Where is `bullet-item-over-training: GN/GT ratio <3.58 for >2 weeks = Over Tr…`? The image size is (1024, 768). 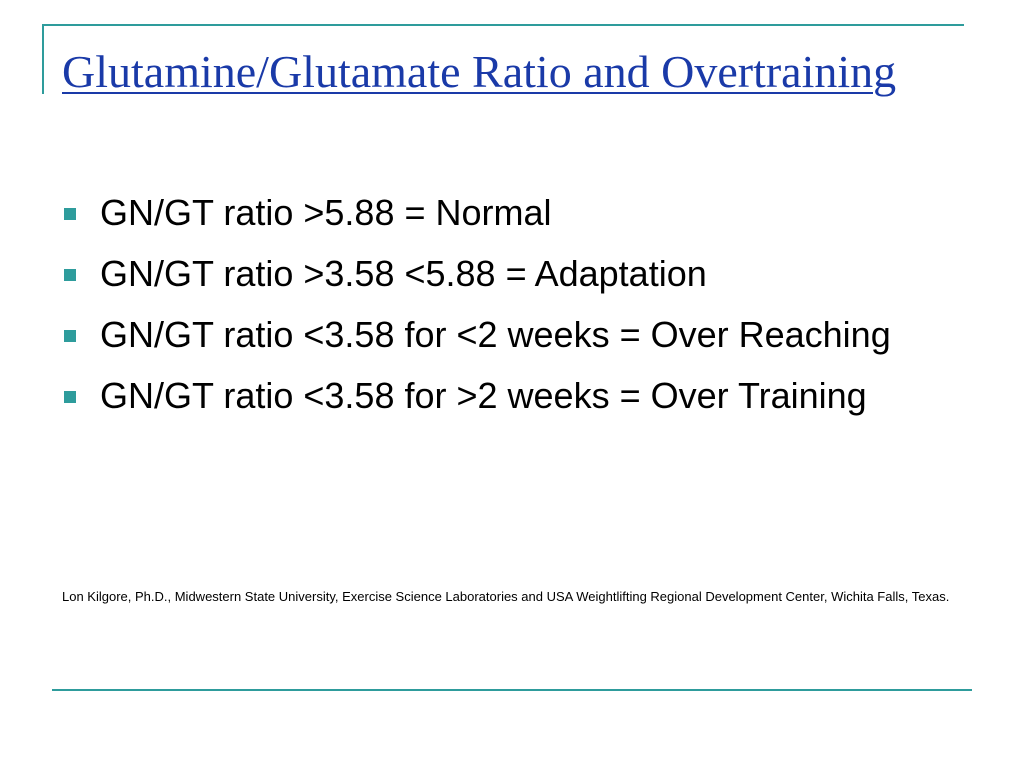
bullet-item-over-training: GN/GT ratio <3.58 for >2 weeks = Over Tr… is located at coordinates (512, 396).